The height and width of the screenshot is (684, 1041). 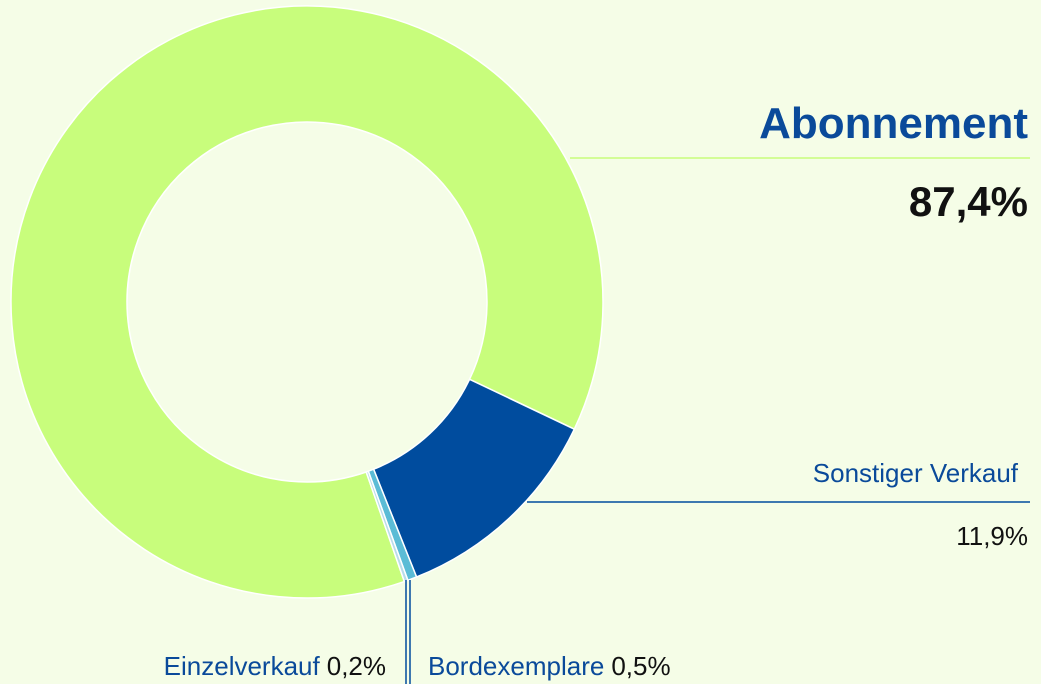 What do you see at coordinates (968, 201) in the screenshot?
I see `value-label: 87,4%` at bounding box center [968, 201].